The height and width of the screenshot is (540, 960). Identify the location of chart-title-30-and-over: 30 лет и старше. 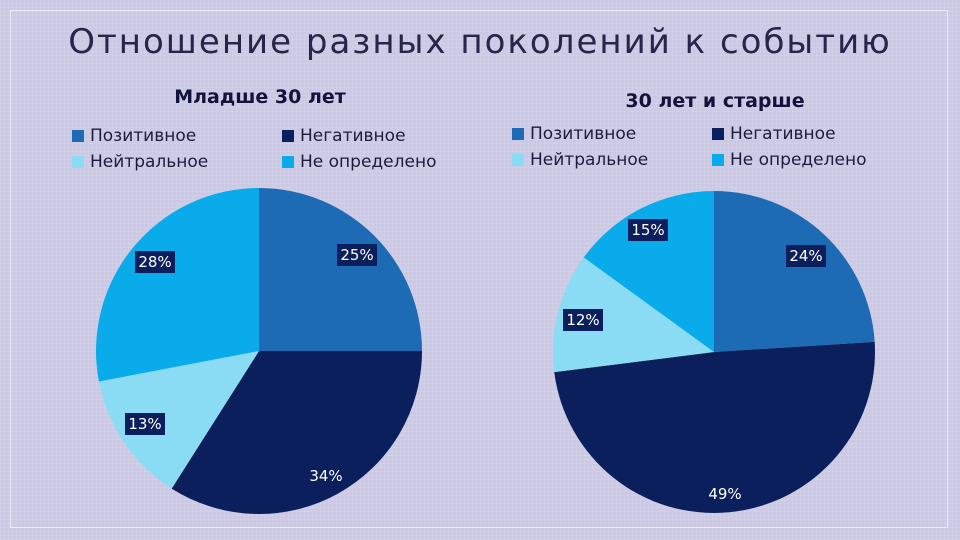
(715, 101).